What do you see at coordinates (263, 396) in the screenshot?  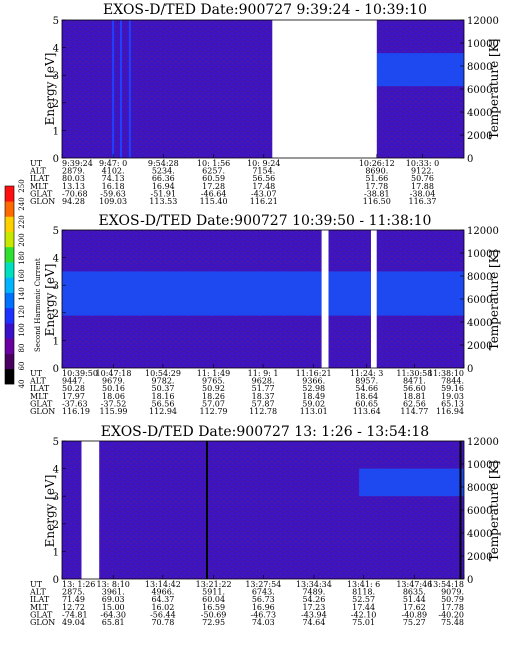 I see `orbit-cell: 18.37` at bounding box center [263, 396].